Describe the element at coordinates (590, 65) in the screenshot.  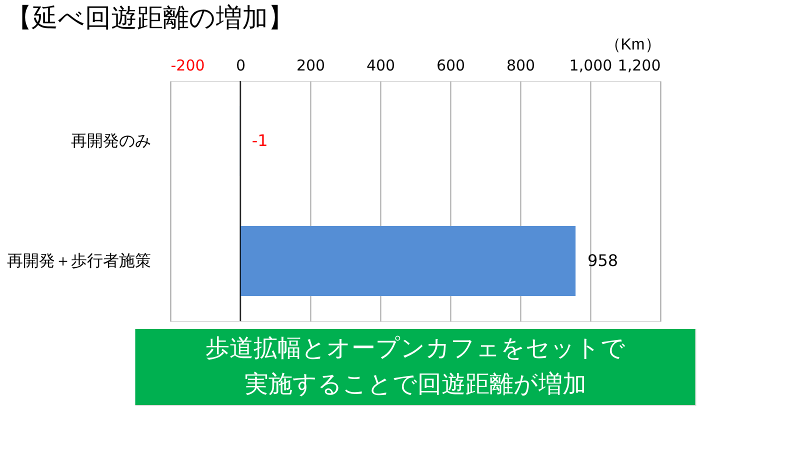
I see `x-tick-label: 1,000` at that location.